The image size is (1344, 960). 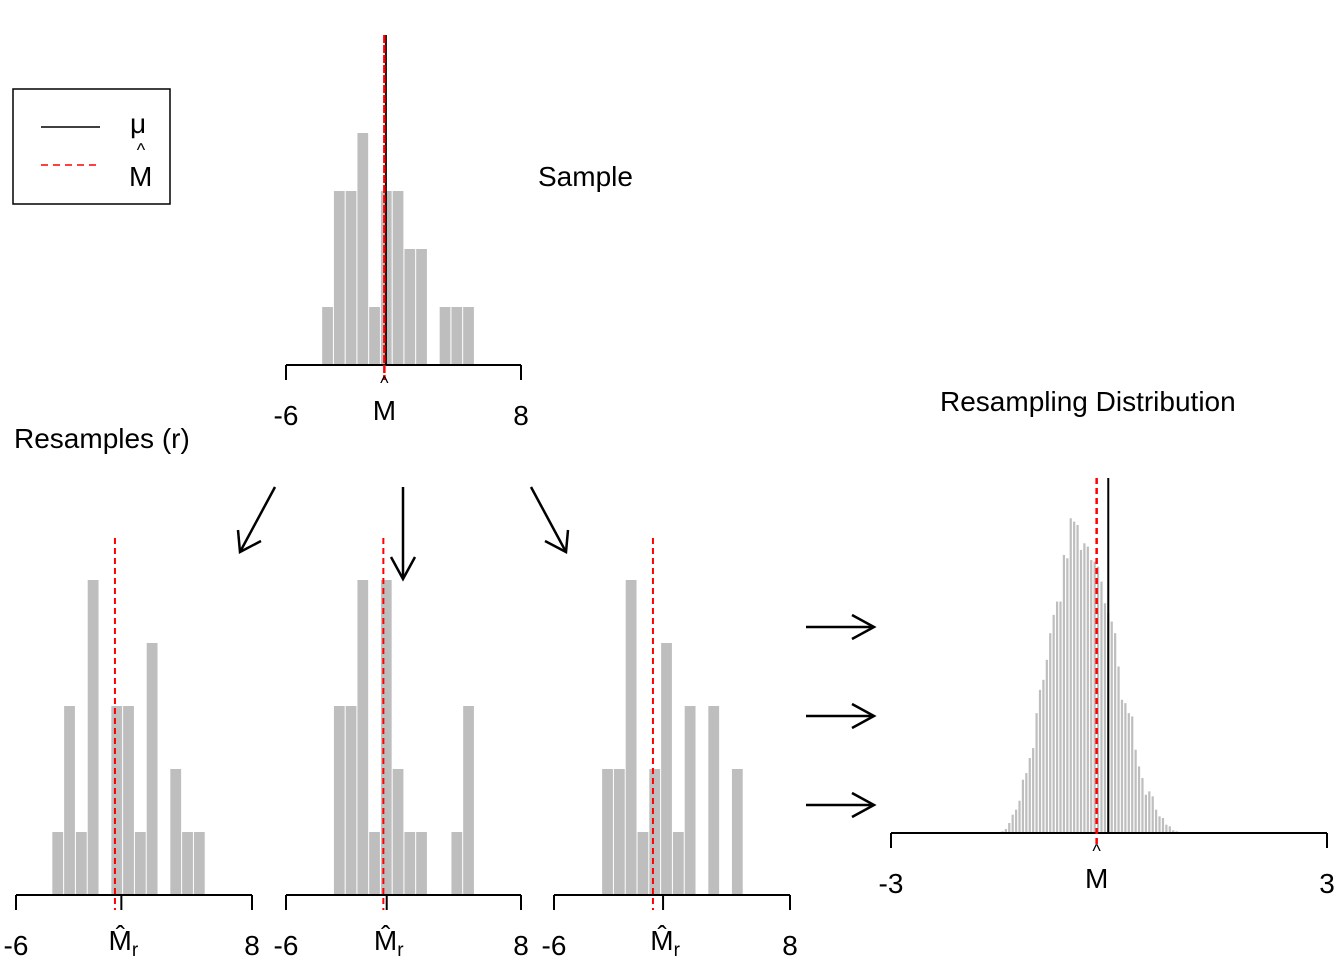 I want to click on resample-1-histogram: -6 8 M̂r, so click(x=132, y=749).